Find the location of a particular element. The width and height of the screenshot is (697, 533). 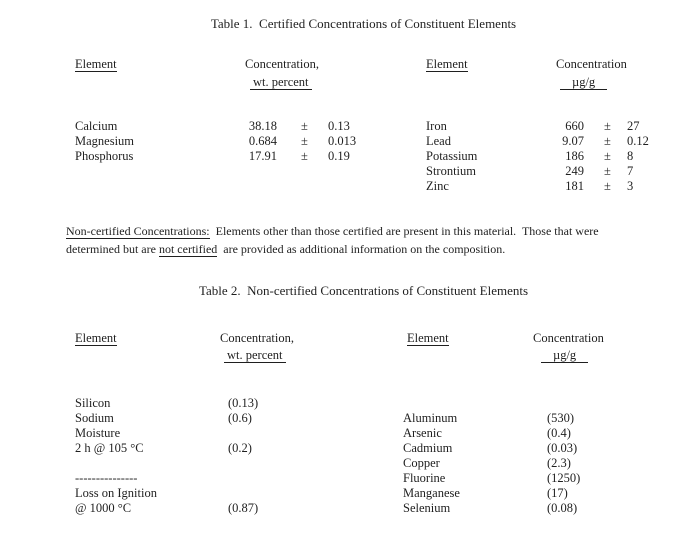

value-cell: (0.03) is located at coordinates (562, 448).